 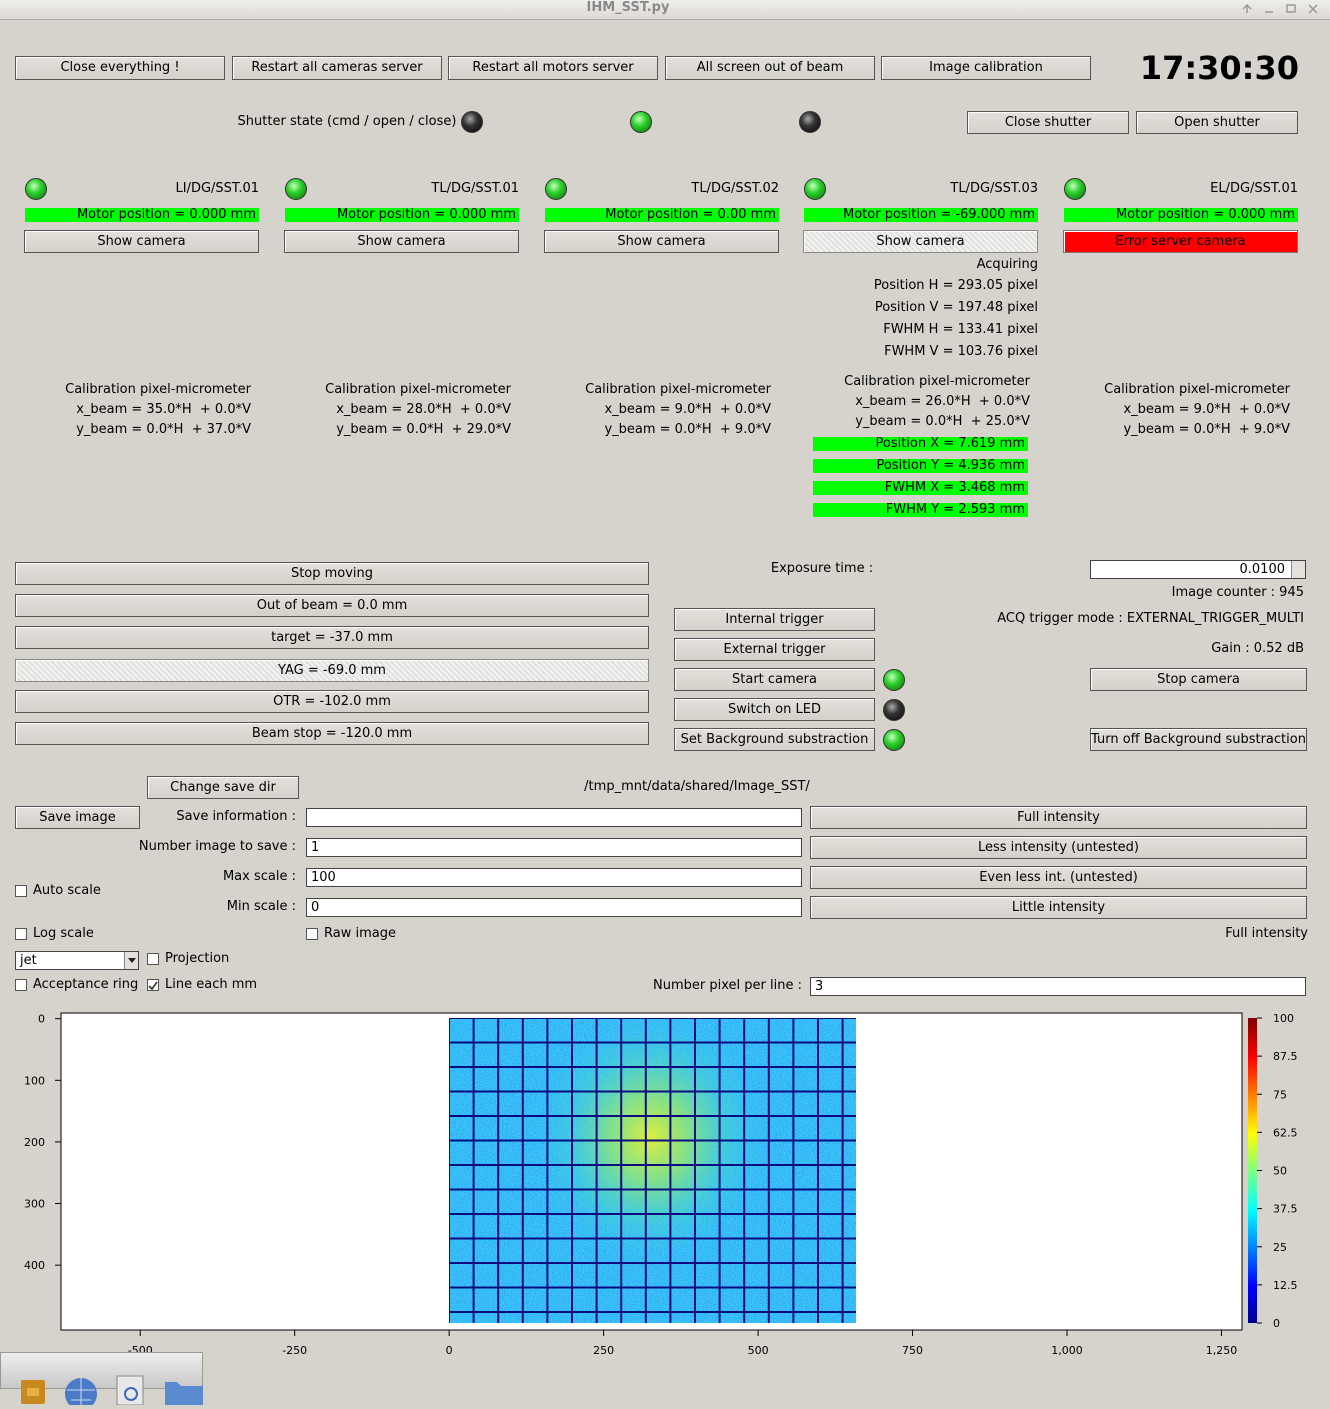 I want to click on acquisition-info: Position V = 197.48 pixel, so click(x=956, y=307).